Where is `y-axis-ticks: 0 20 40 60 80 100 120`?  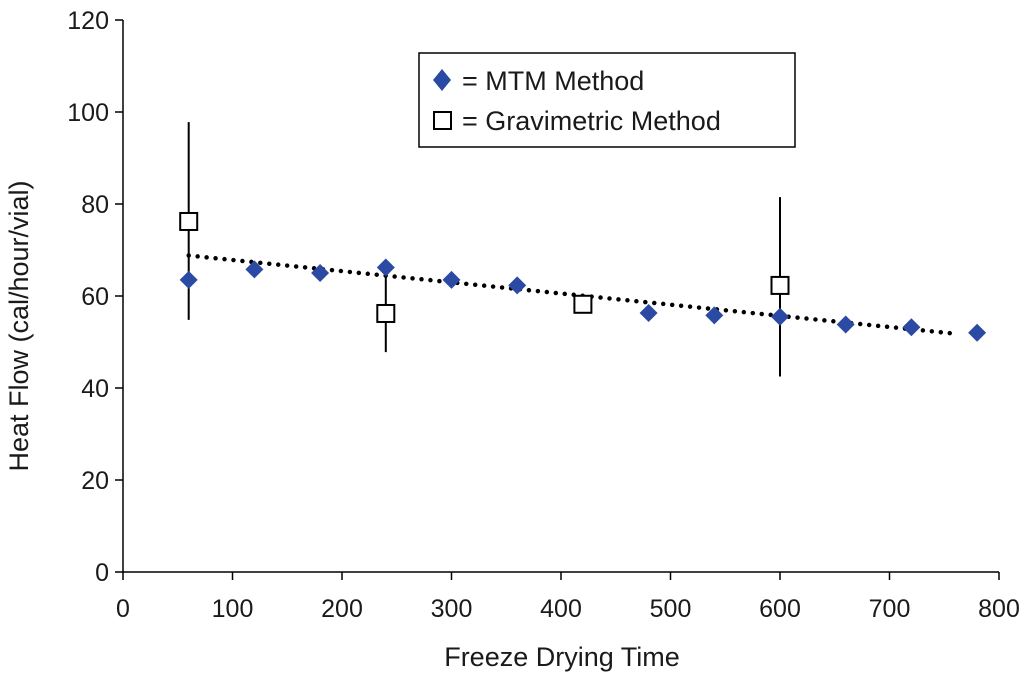 y-axis-ticks: 0 20 40 60 80 100 120 is located at coordinates (95, 297).